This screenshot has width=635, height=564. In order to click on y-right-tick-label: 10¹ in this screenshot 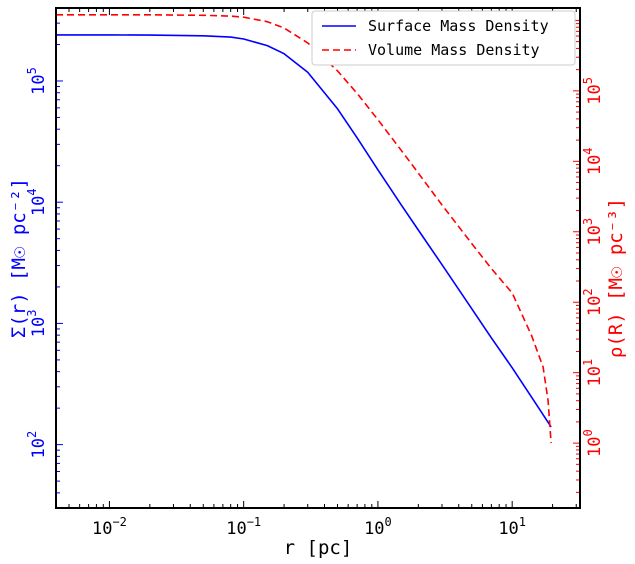, I will do `click(593, 373)`.